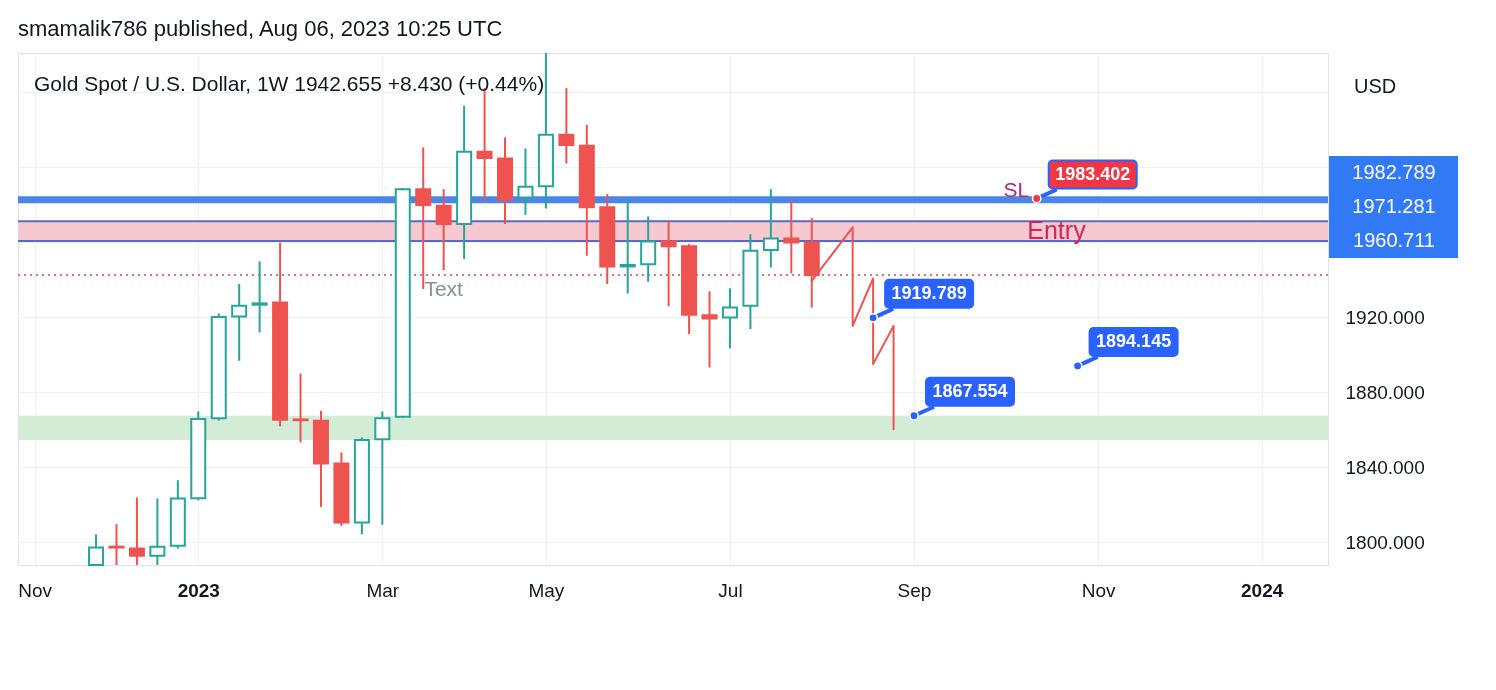  I want to click on data-label: 1867.554, so click(970, 390).